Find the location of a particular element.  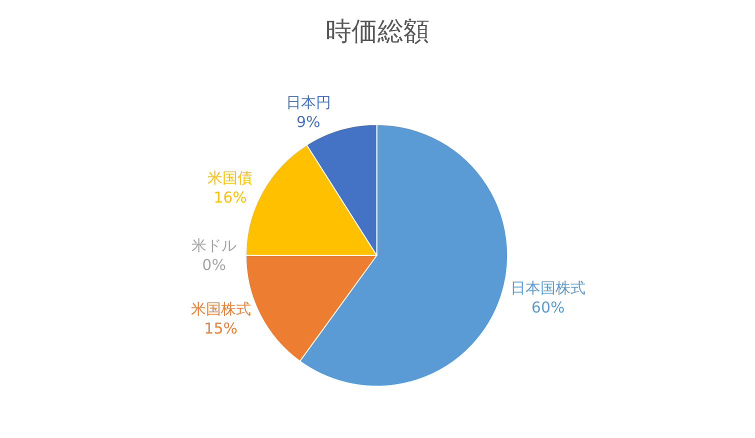

data-label: 15% is located at coordinates (221, 328).